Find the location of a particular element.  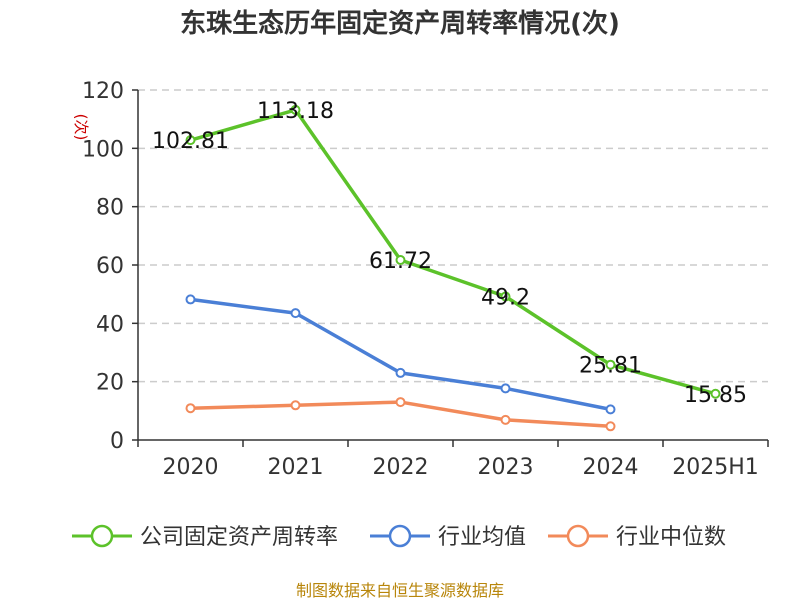

series-line is located at coordinates (400, 354).